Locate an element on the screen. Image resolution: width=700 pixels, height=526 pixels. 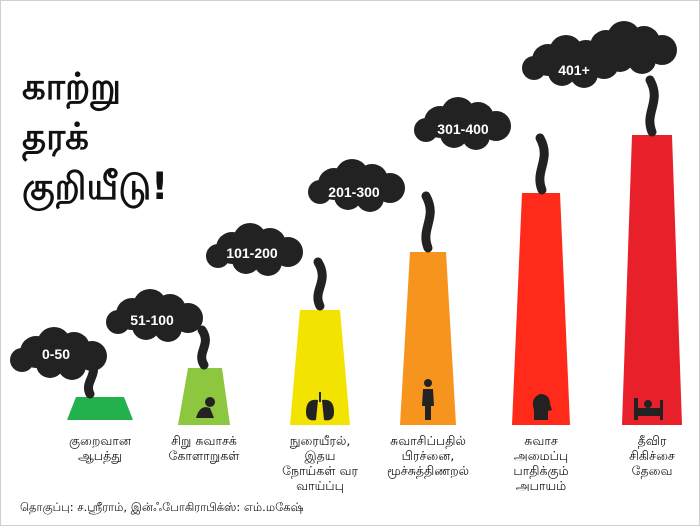
smoke-trail-401-plus is located at coordinates (652, 106).